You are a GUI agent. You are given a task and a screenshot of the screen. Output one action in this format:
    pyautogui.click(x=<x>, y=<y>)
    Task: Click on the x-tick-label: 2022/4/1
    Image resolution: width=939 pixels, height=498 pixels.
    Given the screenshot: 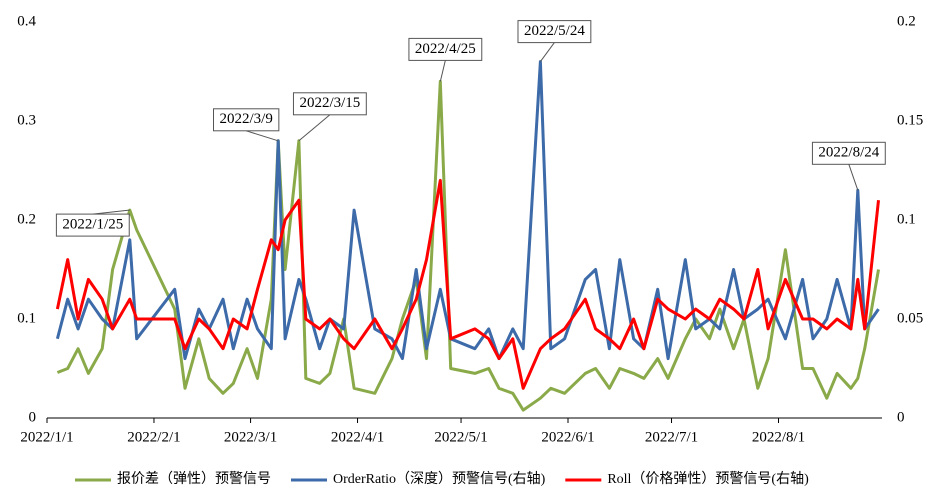 What is the action you would take?
    pyautogui.click(x=357, y=437)
    